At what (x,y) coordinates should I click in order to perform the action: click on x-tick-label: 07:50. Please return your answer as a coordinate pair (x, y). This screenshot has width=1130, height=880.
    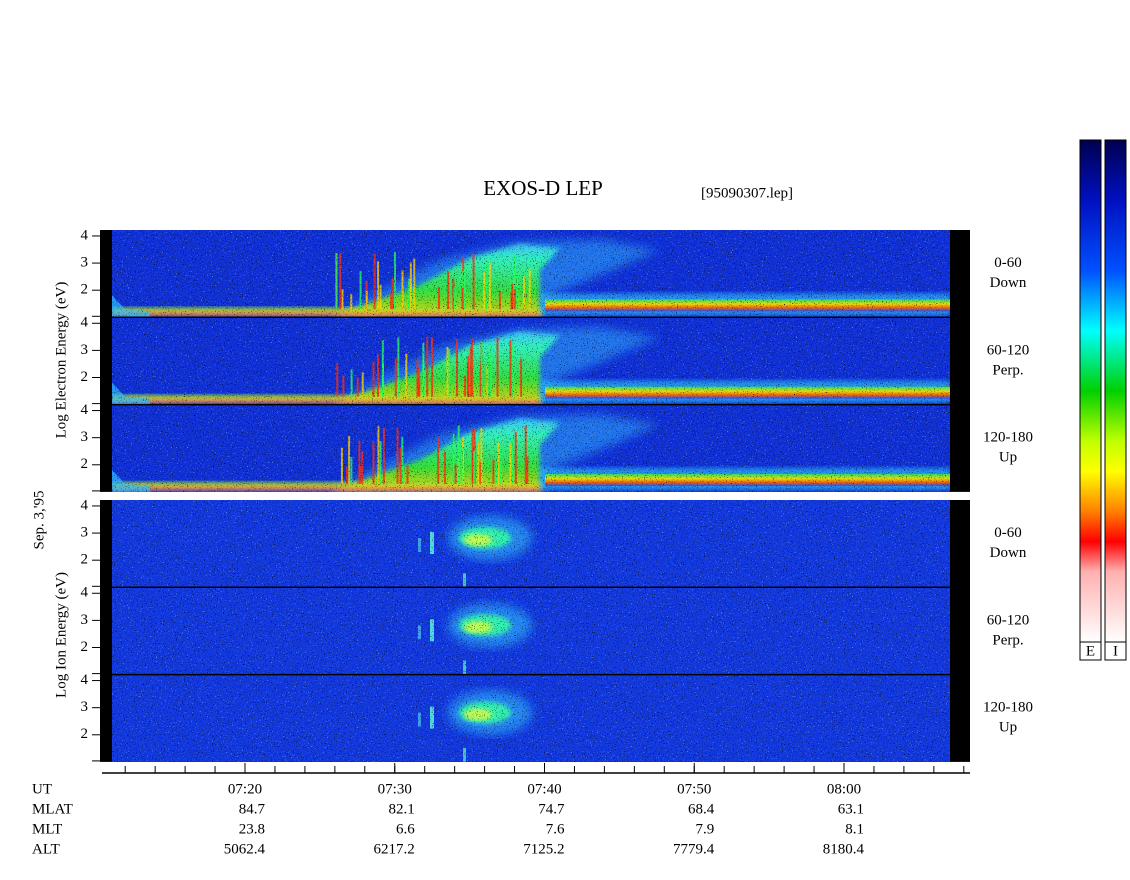
    Looking at the image, I should click on (694, 789).